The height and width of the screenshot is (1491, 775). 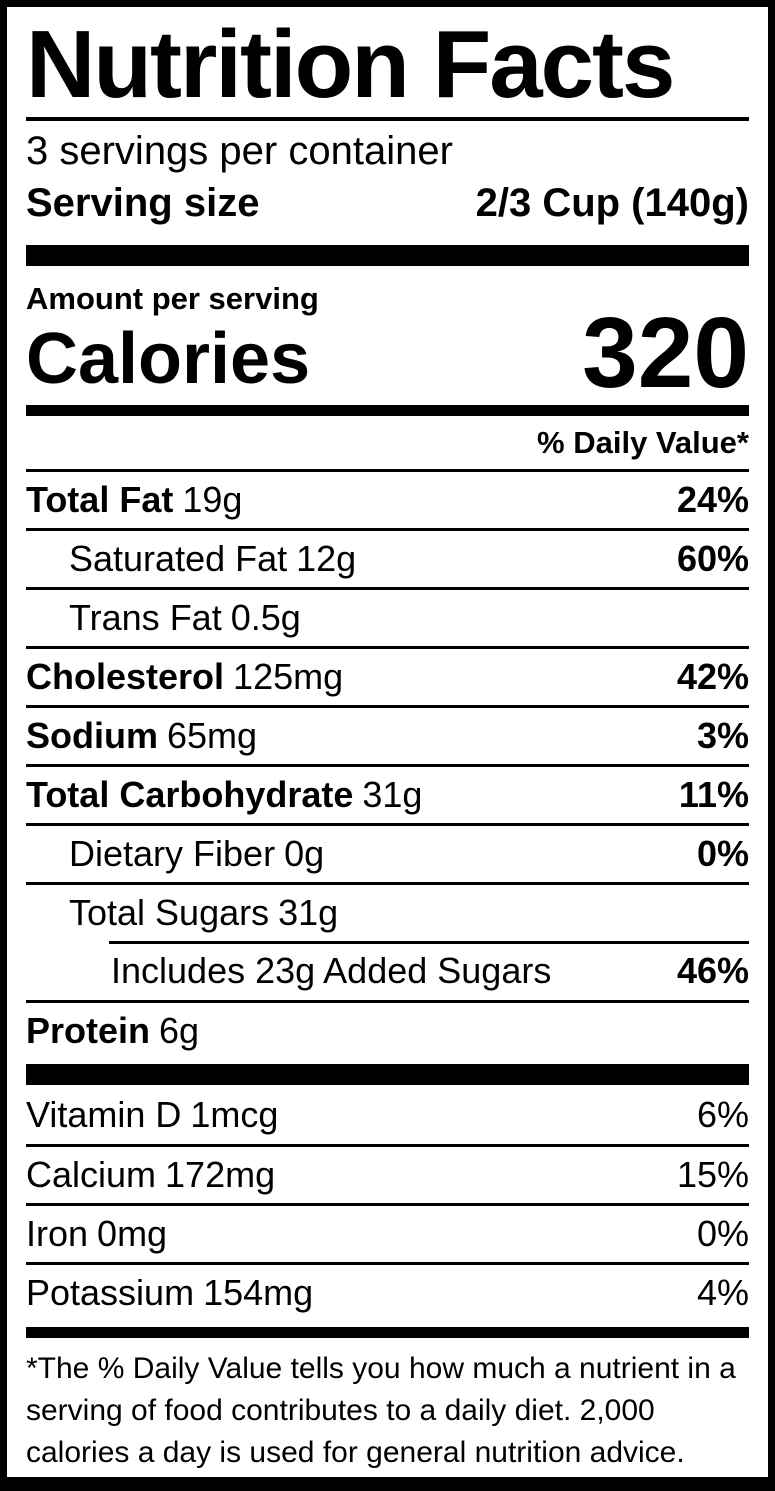 What do you see at coordinates (712, 559) in the screenshot?
I see `nutrient-dv: 60%` at bounding box center [712, 559].